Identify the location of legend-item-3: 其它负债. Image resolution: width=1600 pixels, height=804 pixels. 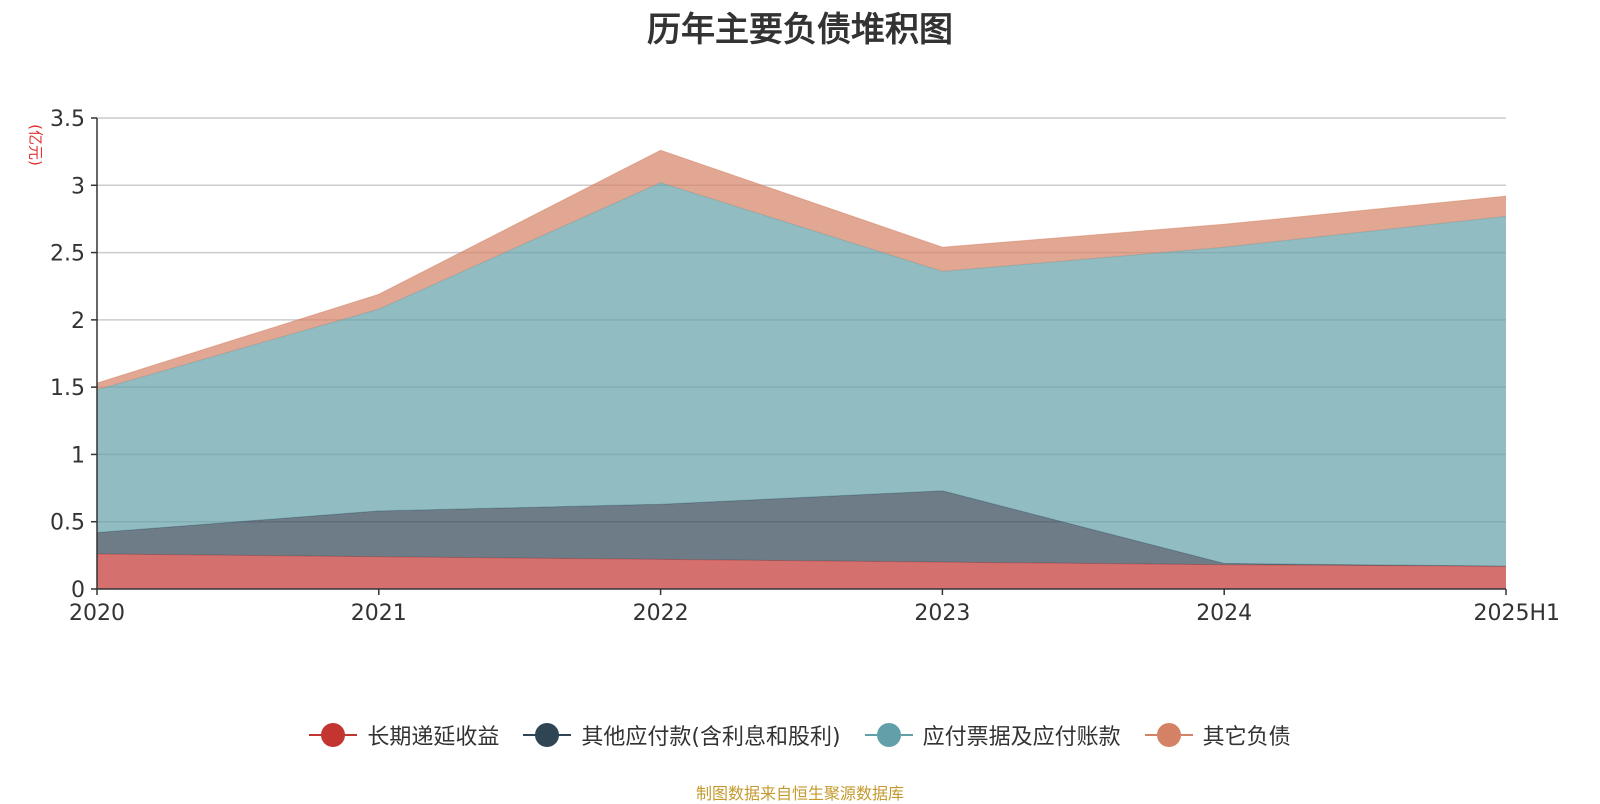
(1217, 735).